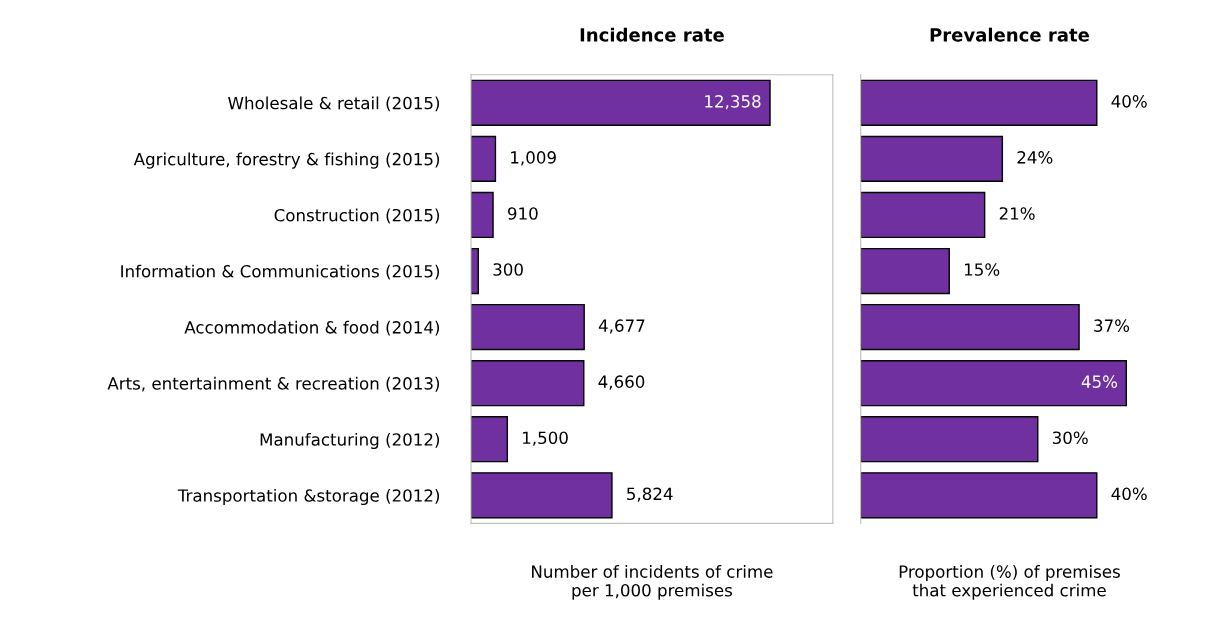  Describe the element at coordinates (308, 497) in the screenshot. I see `y-tick-label: Transportation &storage (2012)` at that location.